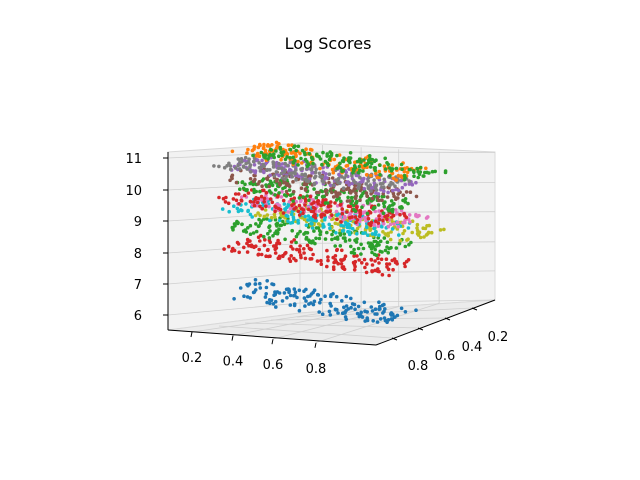 The width and height of the screenshot is (640, 480). I want to click on x-grid-line, so click(297, 322).